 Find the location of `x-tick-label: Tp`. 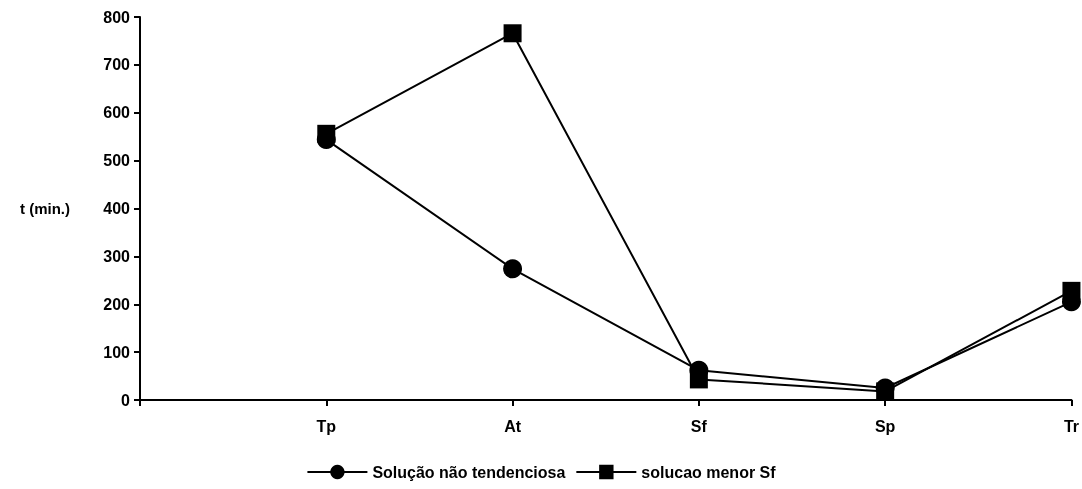

x-tick-label: Tp is located at coordinates (326, 426).